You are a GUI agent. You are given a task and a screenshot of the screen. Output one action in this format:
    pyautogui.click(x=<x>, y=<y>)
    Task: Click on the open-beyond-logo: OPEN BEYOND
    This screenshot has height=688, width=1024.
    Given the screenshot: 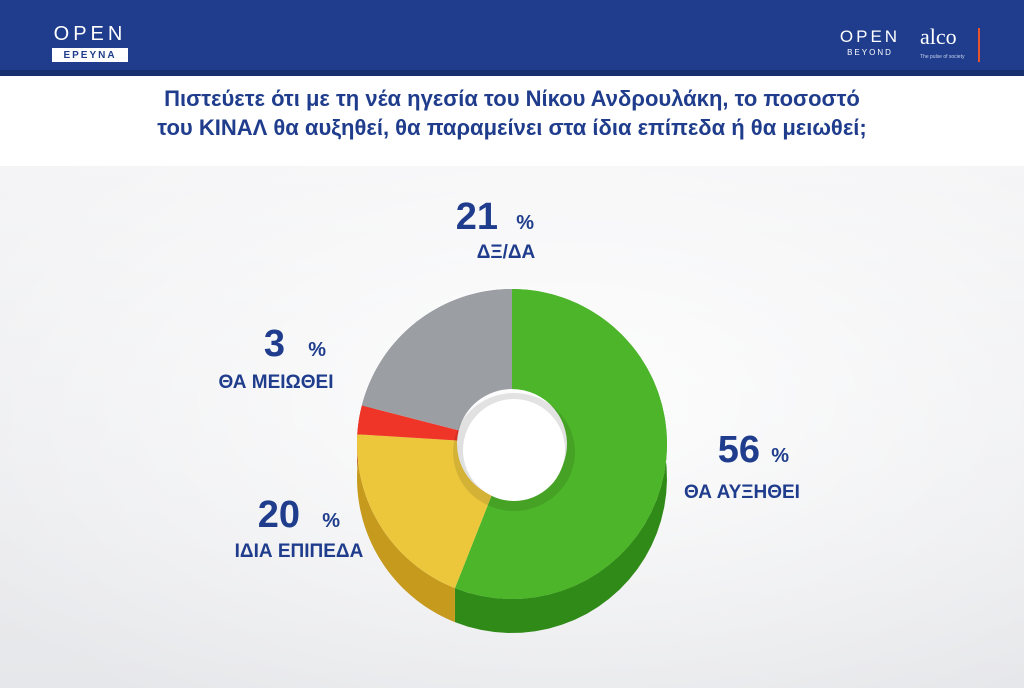 What is the action you would take?
    pyautogui.click(x=870, y=42)
    